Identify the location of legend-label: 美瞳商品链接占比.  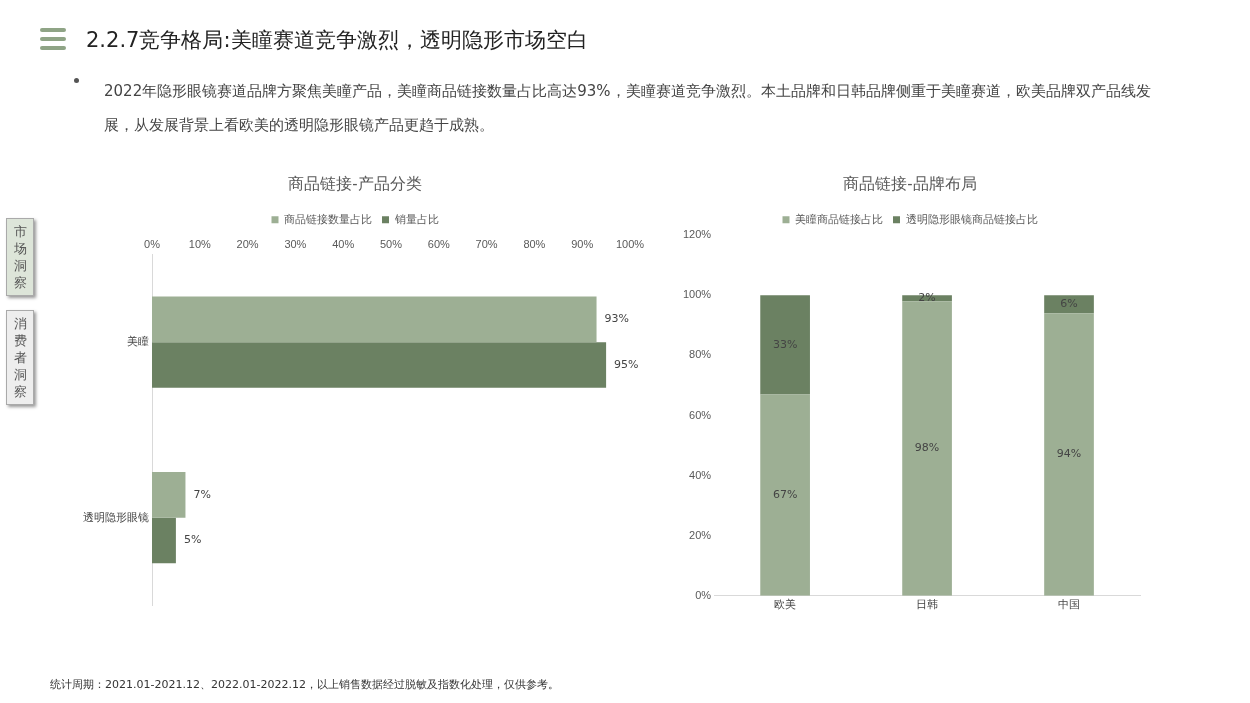
(839, 218).